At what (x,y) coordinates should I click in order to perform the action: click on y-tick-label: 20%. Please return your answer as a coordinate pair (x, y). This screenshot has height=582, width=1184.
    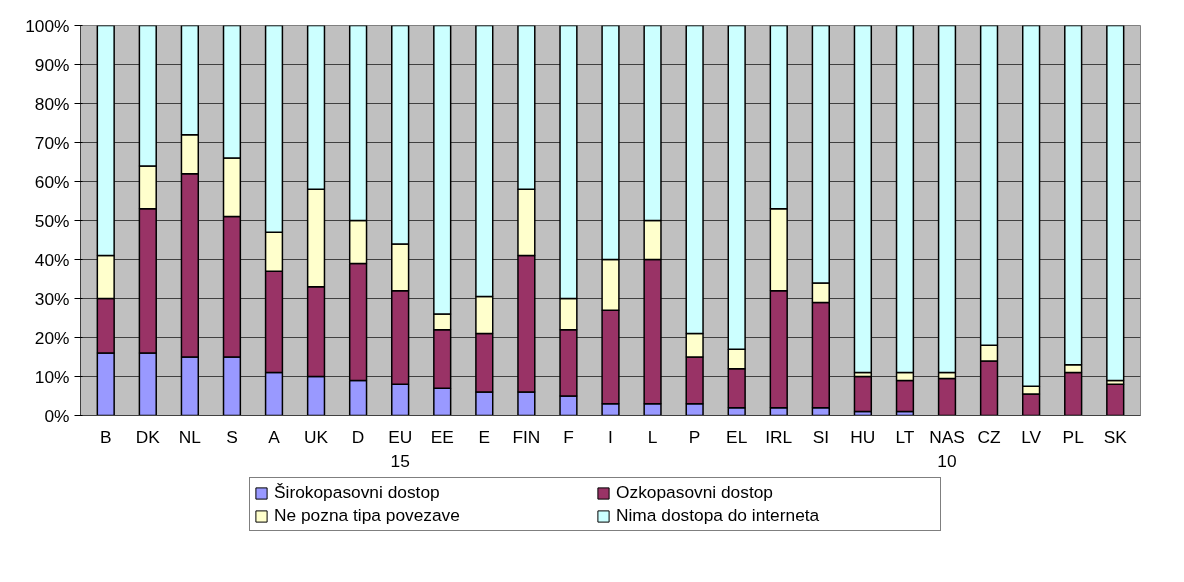
    Looking at the image, I should click on (52, 337).